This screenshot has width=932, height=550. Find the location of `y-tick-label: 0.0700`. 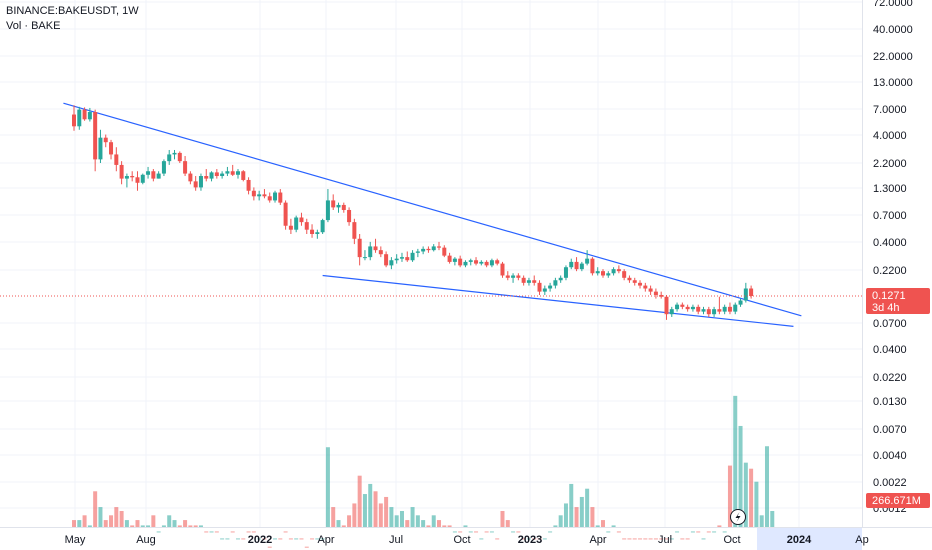

y-tick-label: 0.0700 is located at coordinates (890, 324).